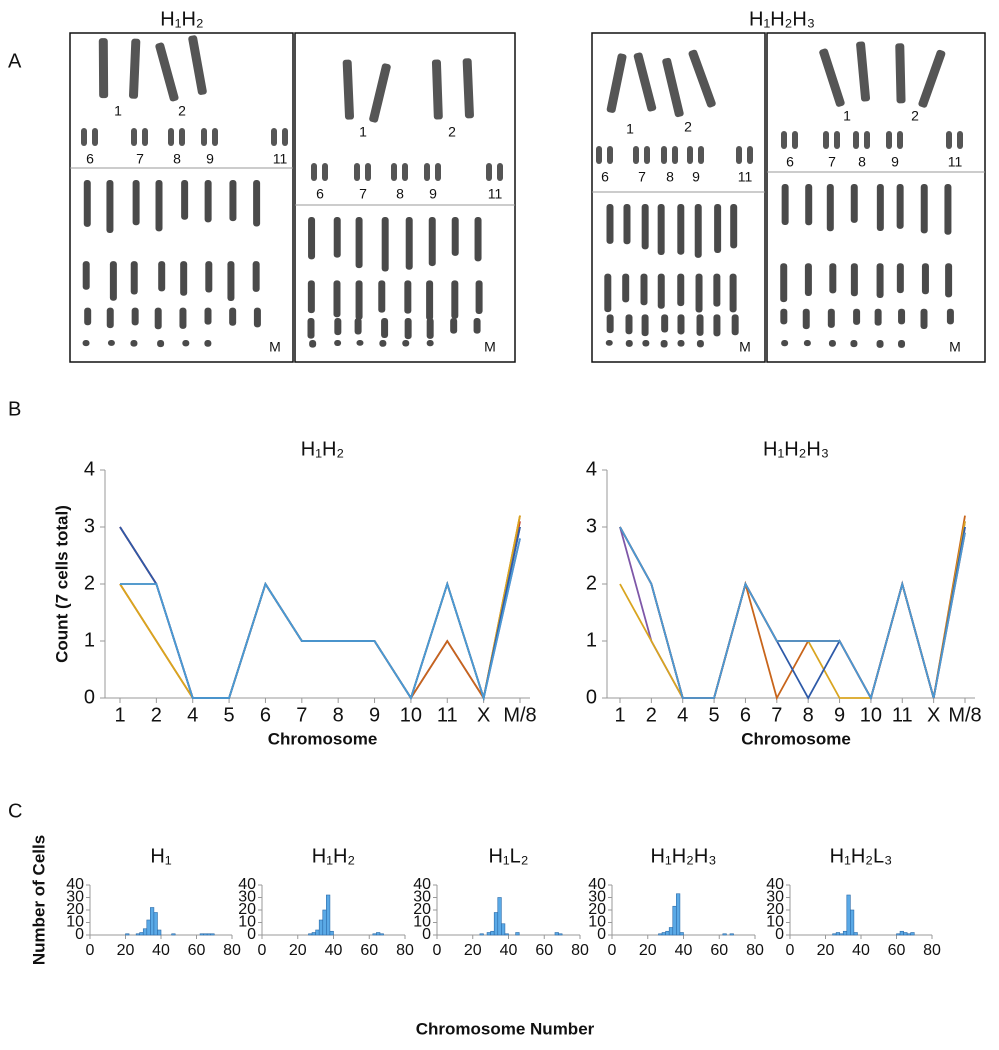  What do you see at coordinates (275, 347) in the screenshot?
I see `chromosome-label: M` at bounding box center [275, 347].